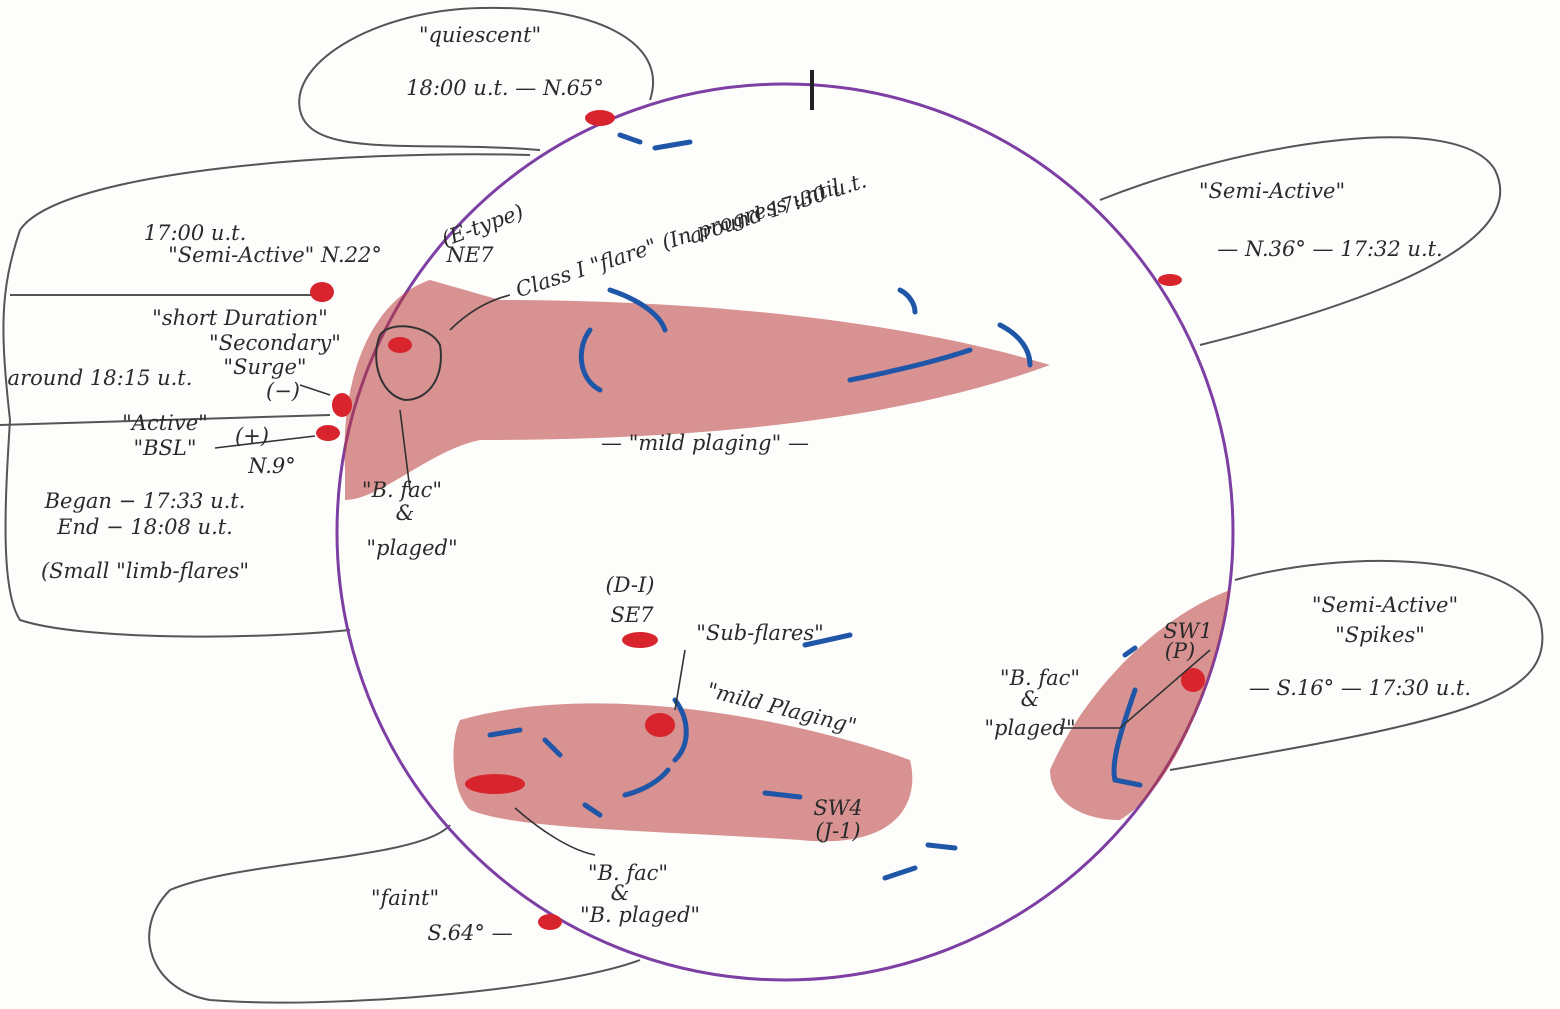  Describe the element at coordinates (145, 571) in the screenshot. I see `label: (Small "limb-flares"` at that location.